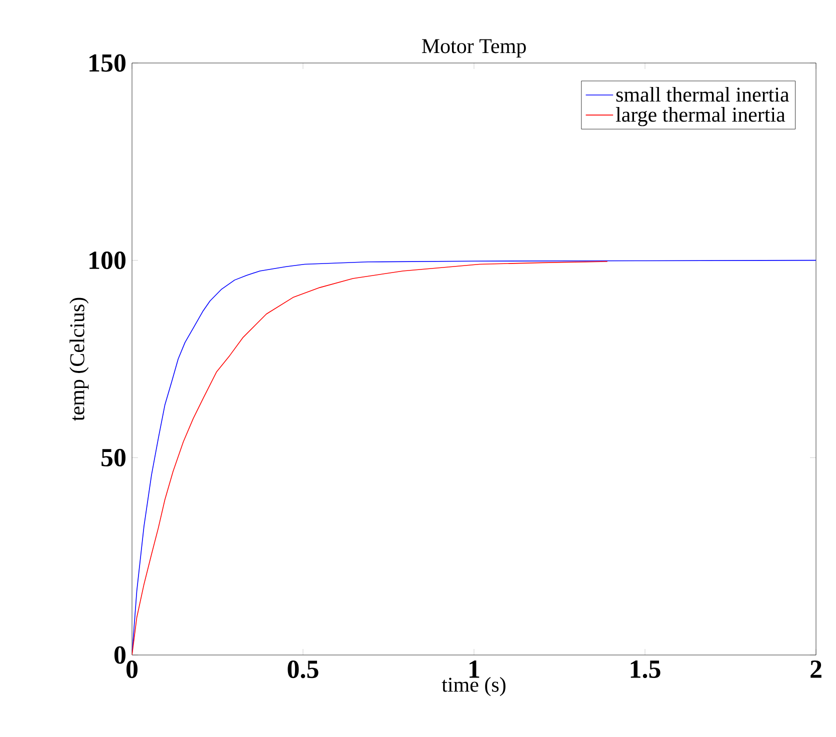 This screenshot has height=737, width=836. Describe the element at coordinates (132, 669) in the screenshot. I see `x-tick-label: 0` at that location.